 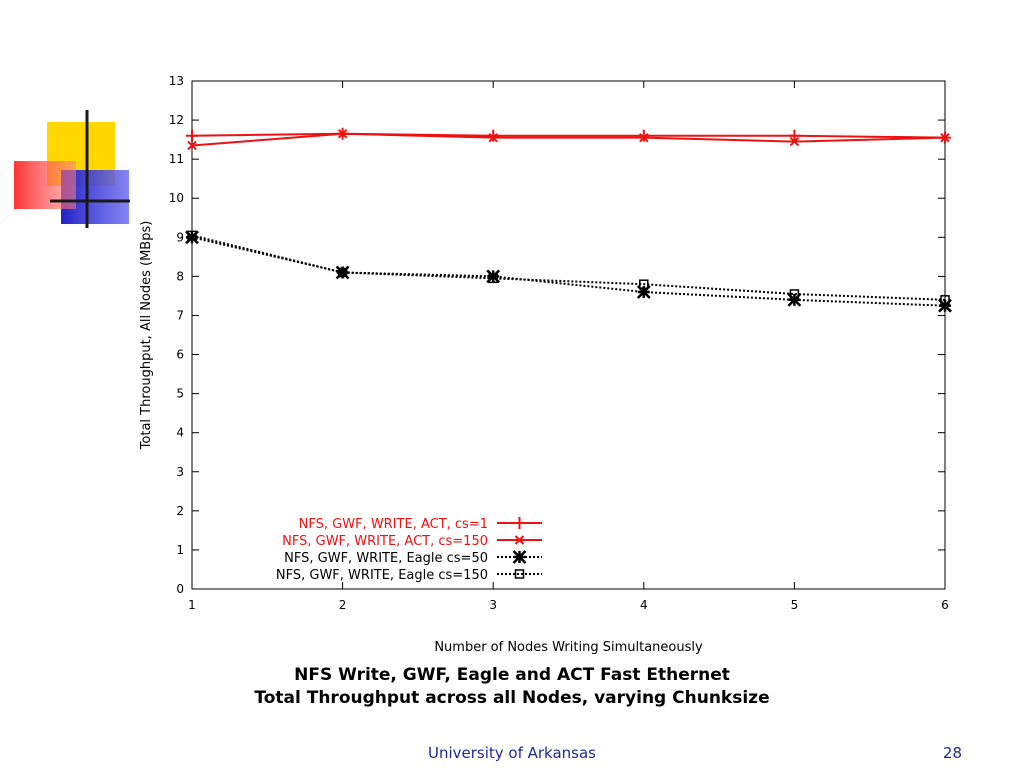 What do you see at coordinates (180, 237) in the screenshot?
I see `y-tick-label: 9` at bounding box center [180, 237].